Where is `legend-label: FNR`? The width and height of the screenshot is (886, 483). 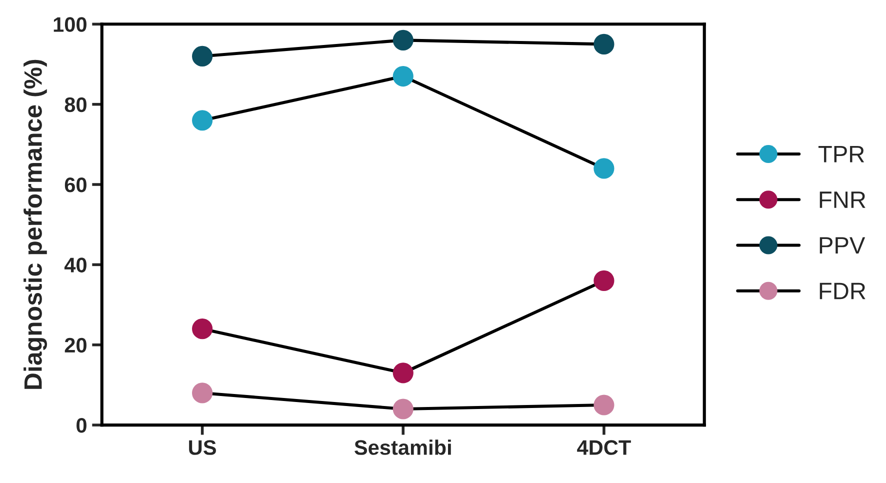 legend-label: FNR is located at coordinates (843, 200).